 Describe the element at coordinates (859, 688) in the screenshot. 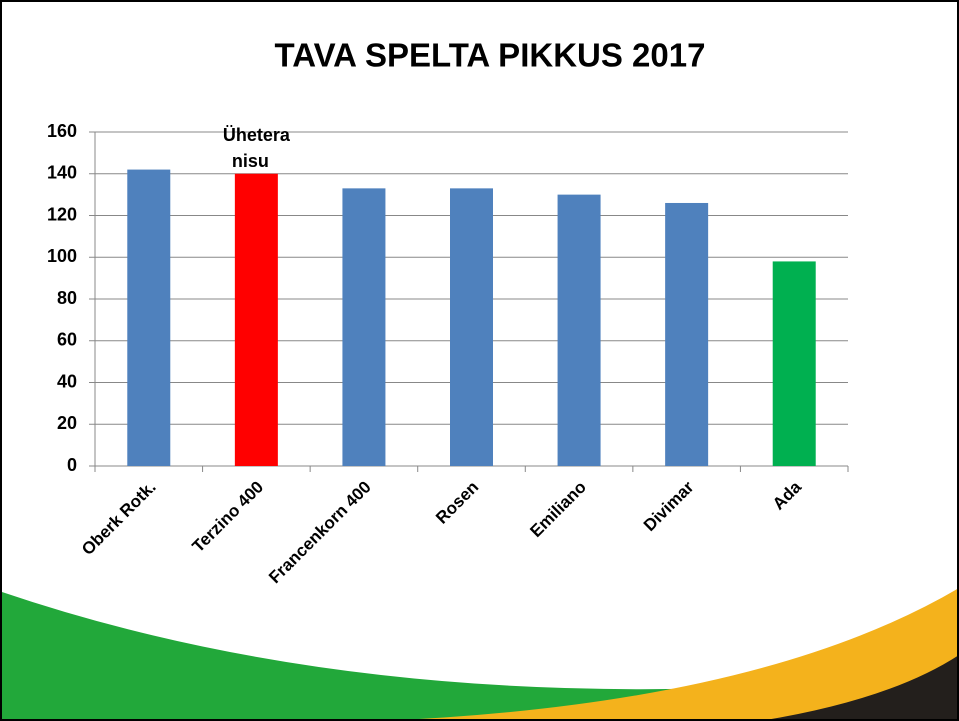

I see `dark-swoosh` at that location.